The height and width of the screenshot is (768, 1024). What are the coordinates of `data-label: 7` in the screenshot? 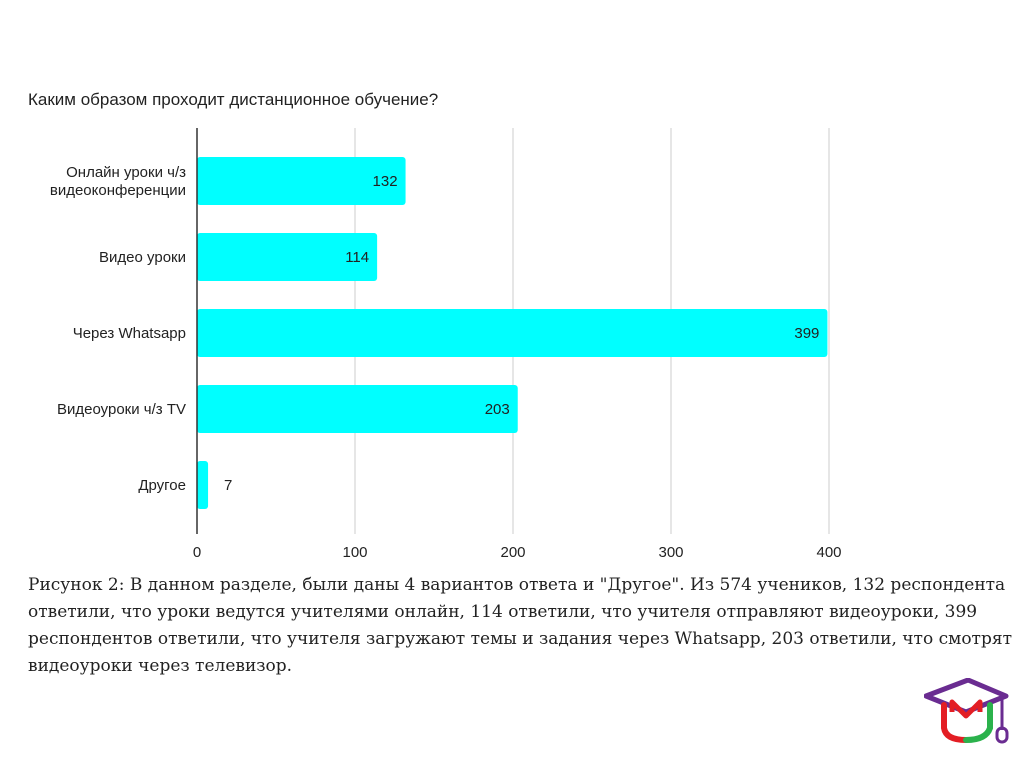 It's located at (228, 485).